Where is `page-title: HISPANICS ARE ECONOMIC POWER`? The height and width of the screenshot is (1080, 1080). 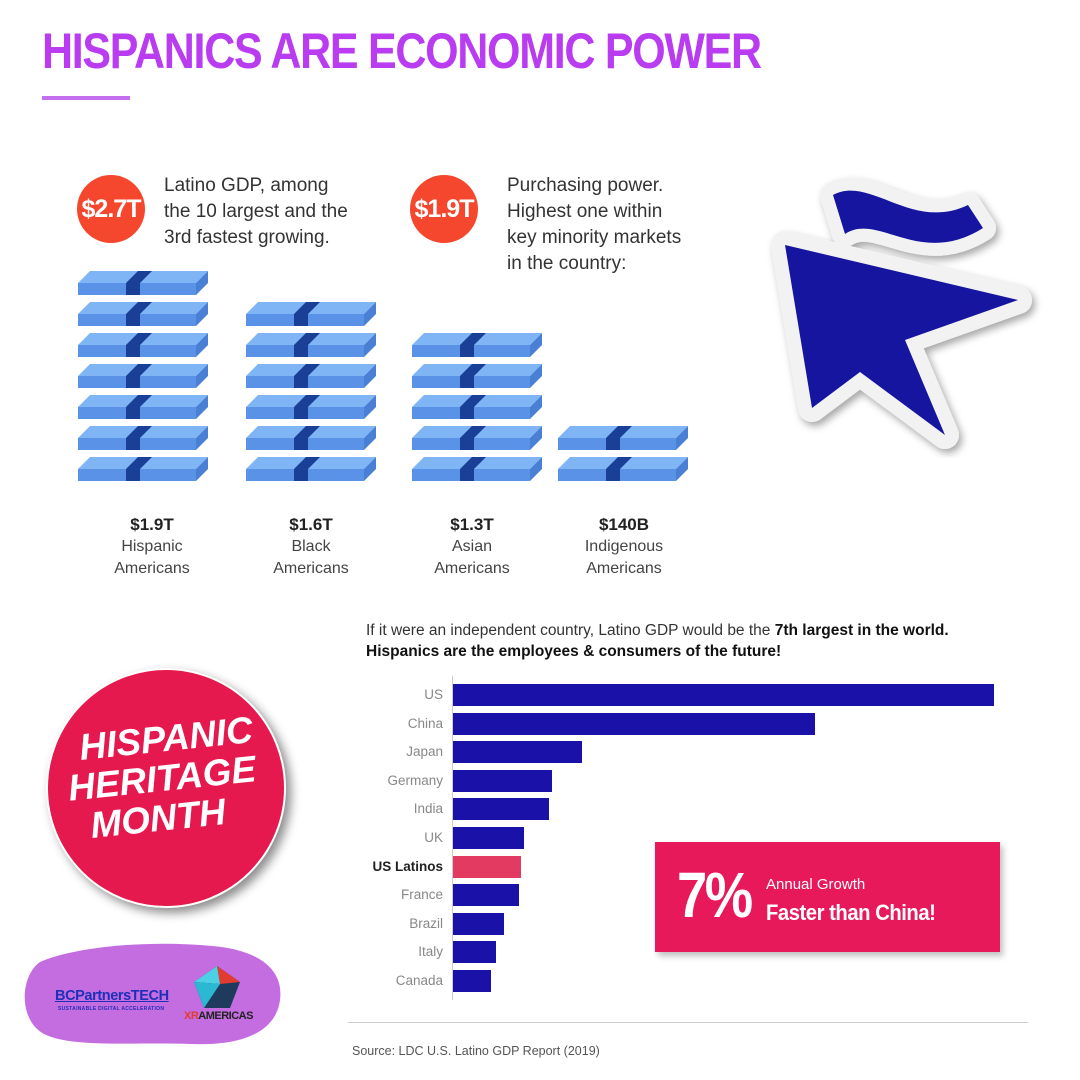 page-title: HISPANICS ARE ECONOMIC POWER is located at coordinates (402, 51).